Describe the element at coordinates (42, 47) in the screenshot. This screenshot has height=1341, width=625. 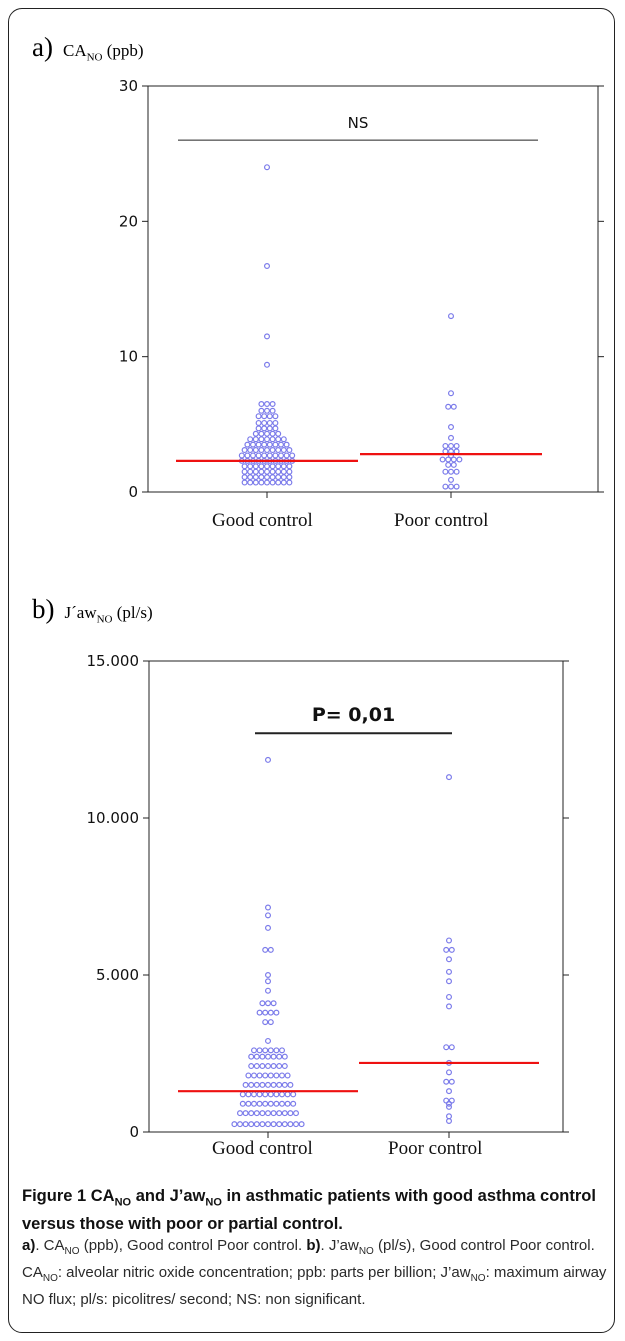
I see `panel-a-letter: a)` at that location.